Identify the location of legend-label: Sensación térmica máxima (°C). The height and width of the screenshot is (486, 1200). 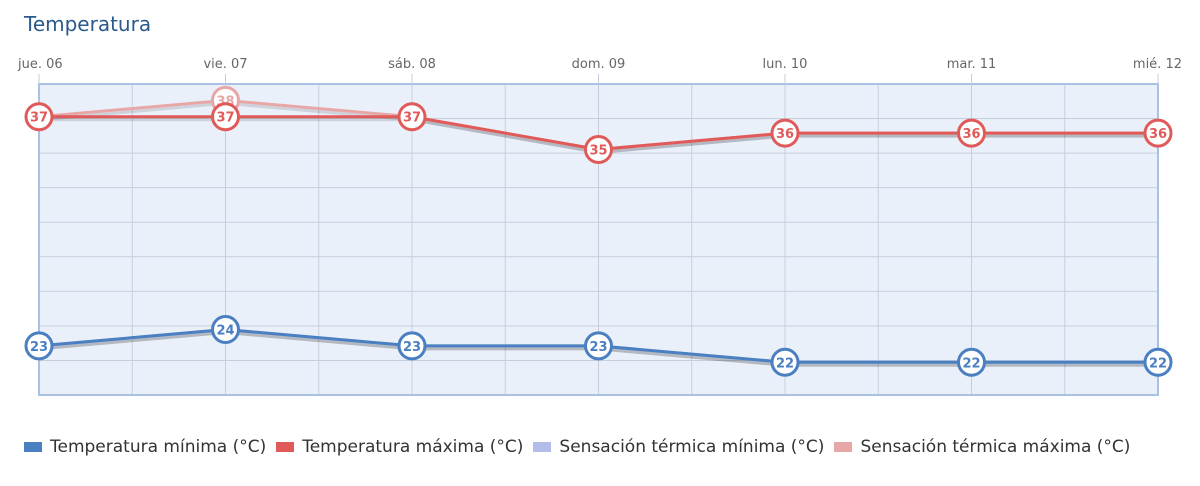
(995, 447).